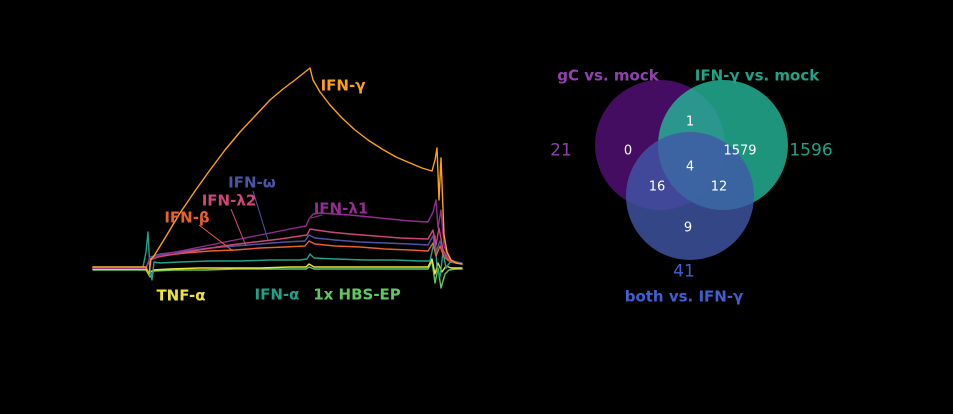  Describe the element at coordinates (229, 200) in the screenshot. I see `curve-label-ifn-lambda2: IFN-λ2` at that location.